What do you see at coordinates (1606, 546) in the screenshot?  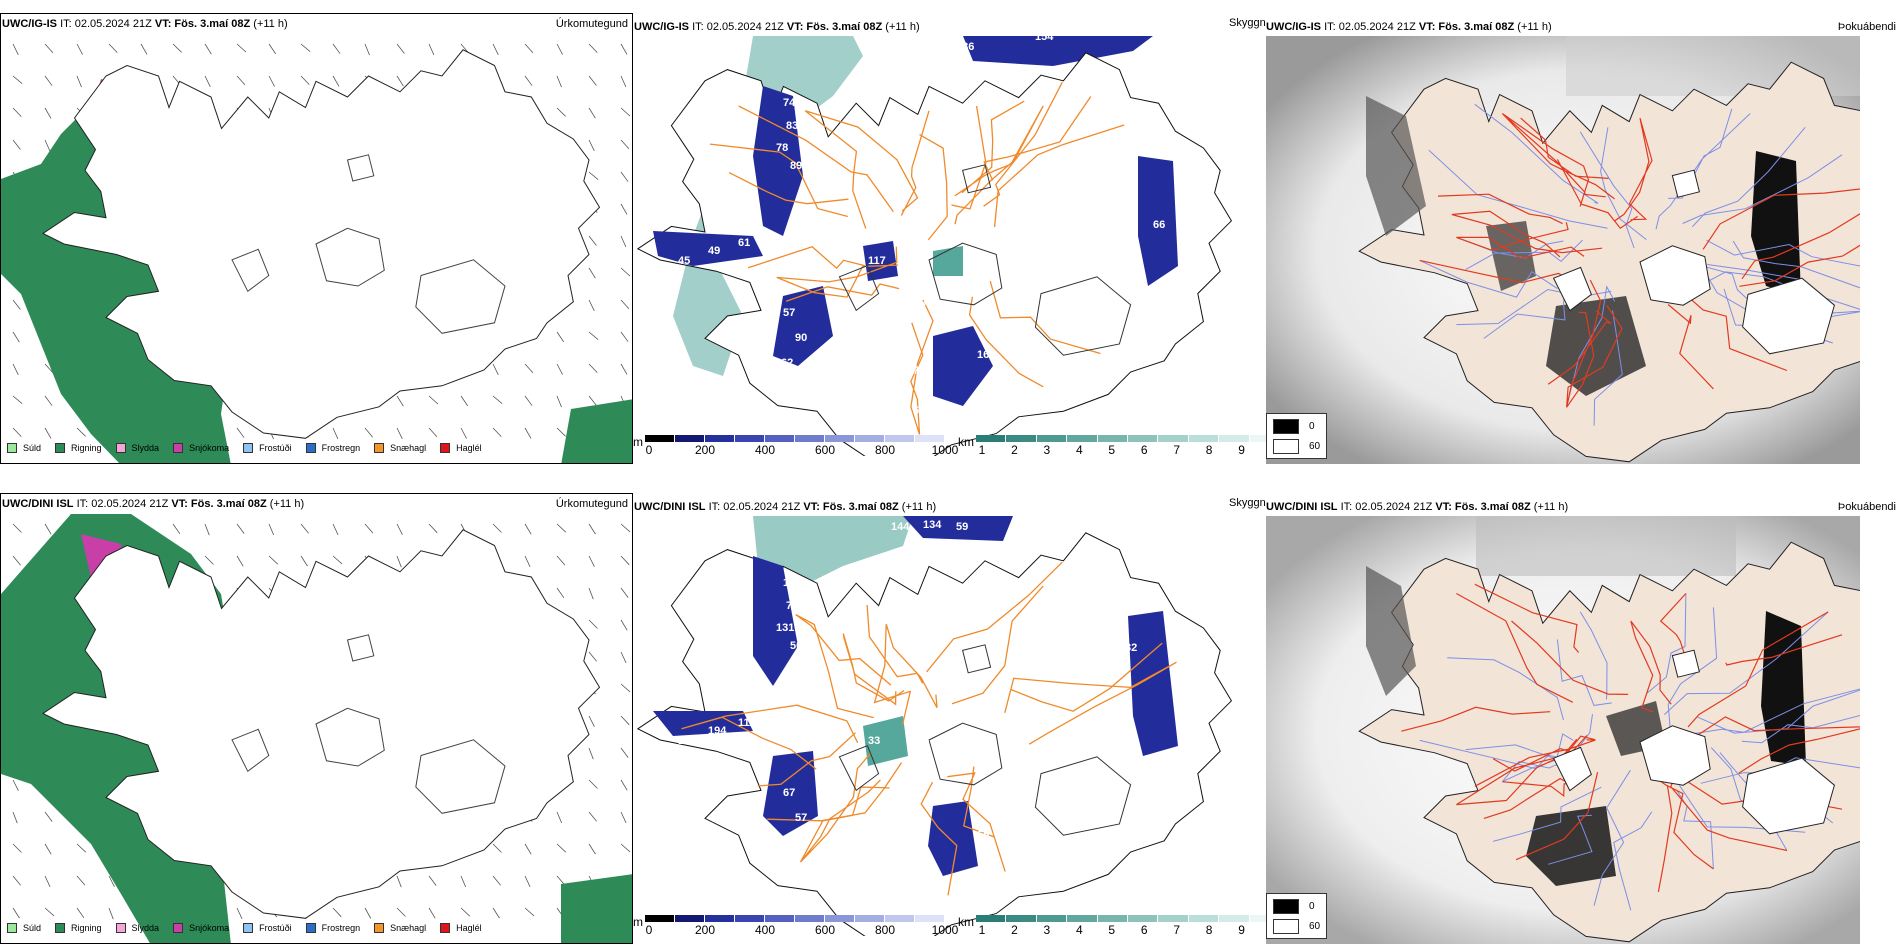 I see `fog-field` at bounding box center [1606, 546].